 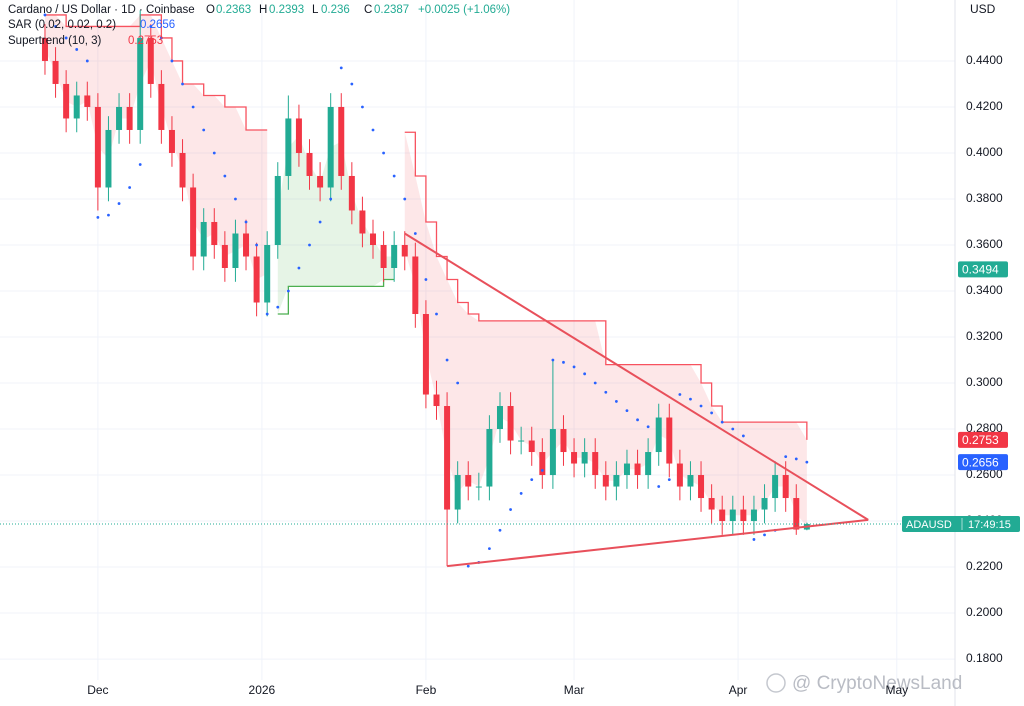 I want to click on y-tick-label: 0.2000, so click(x=984, y=612).